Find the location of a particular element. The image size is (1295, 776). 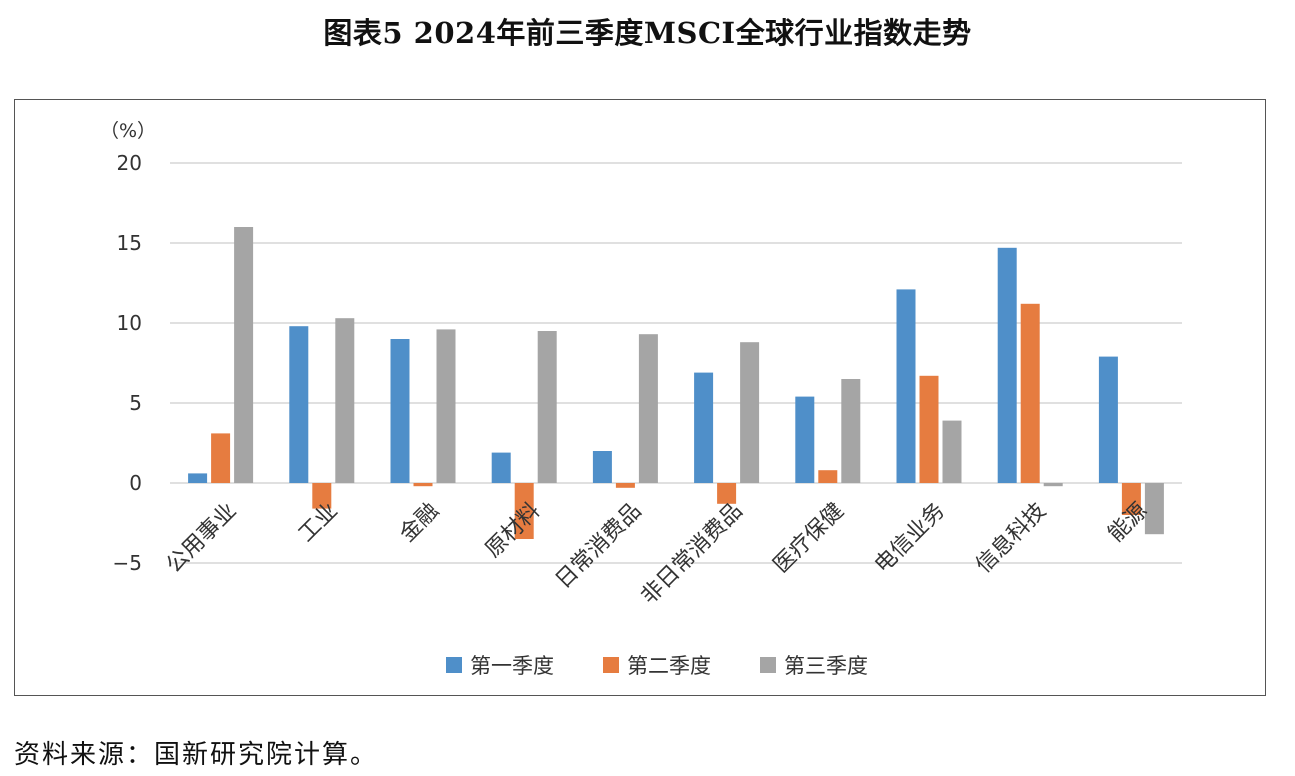

x-category-label: 非日常消费品 is located at coordinates (692, 553).